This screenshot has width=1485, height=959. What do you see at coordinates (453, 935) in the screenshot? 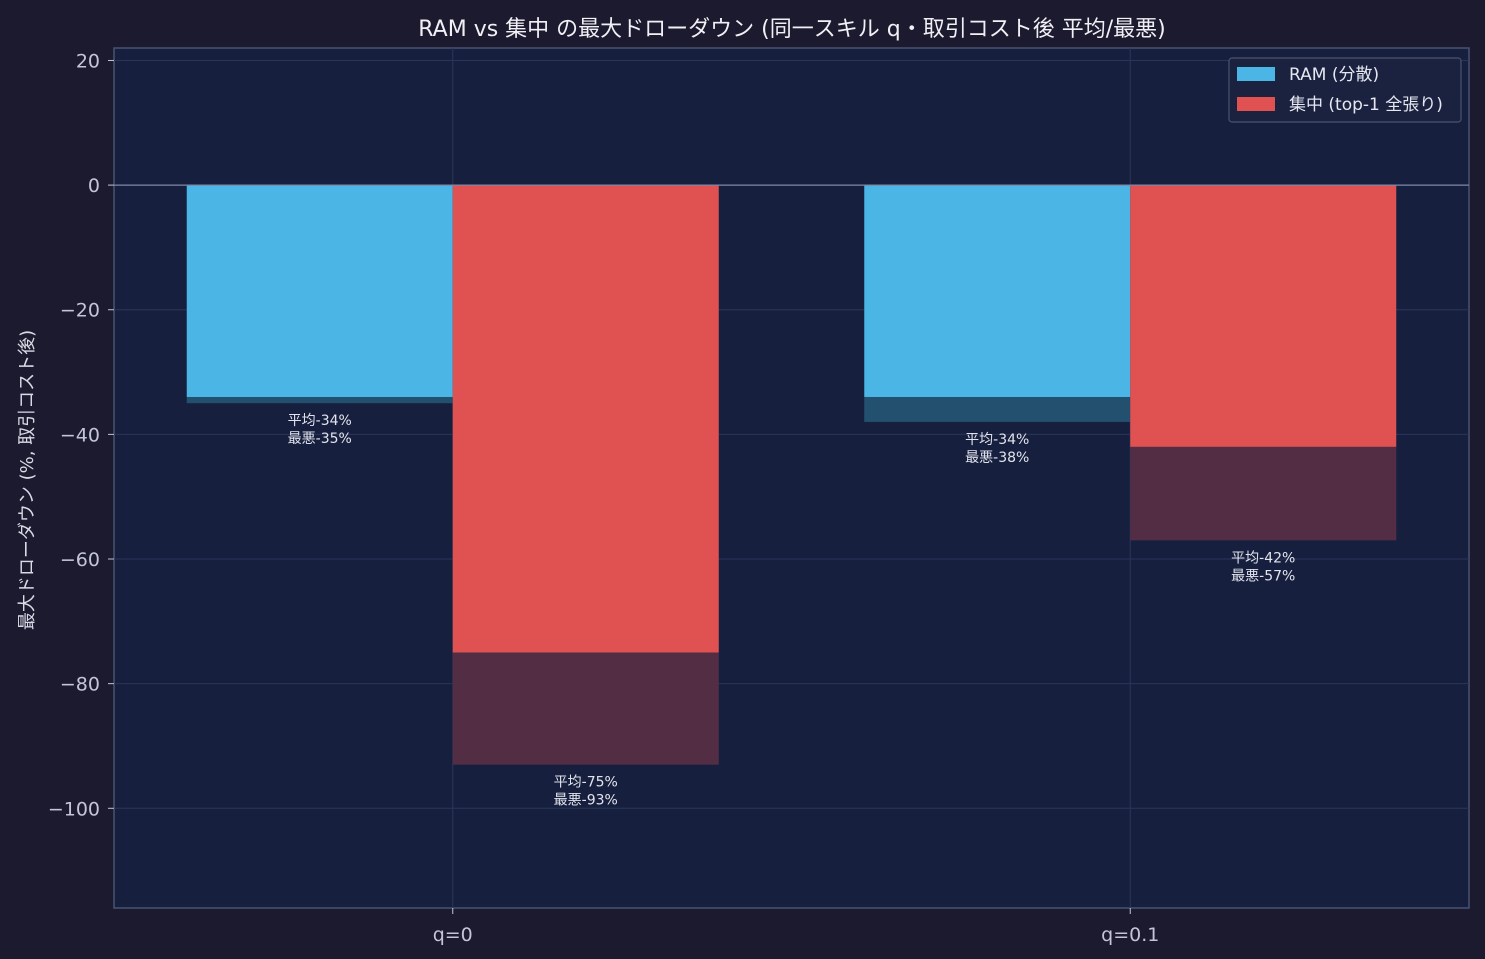
I see `x-tick-label: q=0` at bounding box center [453, 935].